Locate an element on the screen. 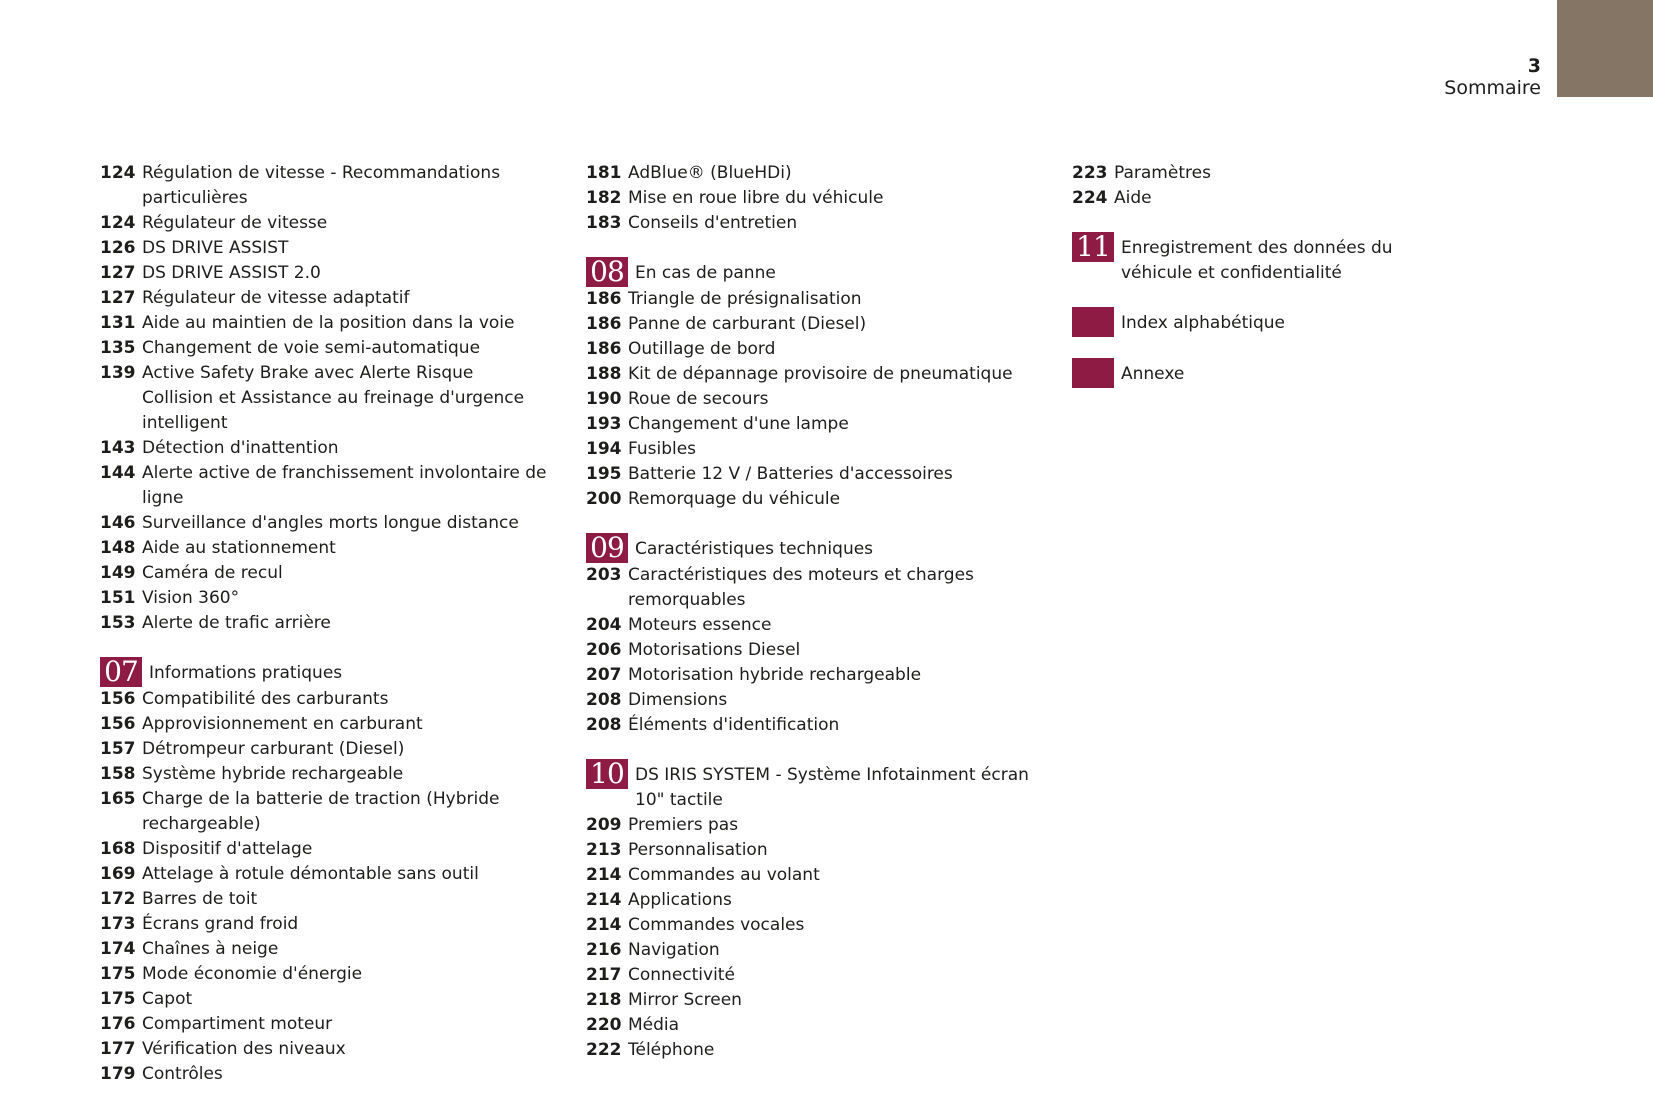 This screenshot has width=1653, height=1102. page-ref: 203 is located at coordinates (604, 575).